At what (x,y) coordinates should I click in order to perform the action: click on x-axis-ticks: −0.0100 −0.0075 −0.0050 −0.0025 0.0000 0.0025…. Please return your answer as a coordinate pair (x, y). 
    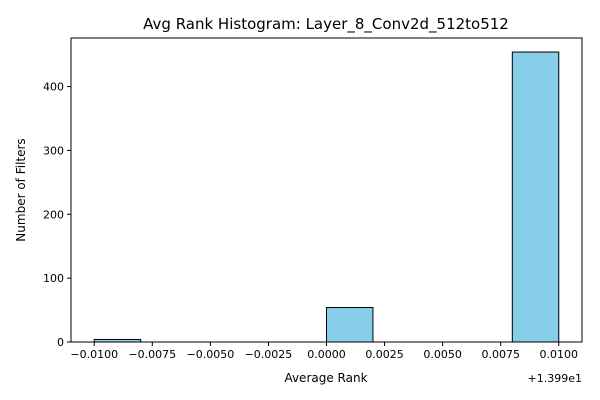
    Looking at the image, I should click on (324, 351).